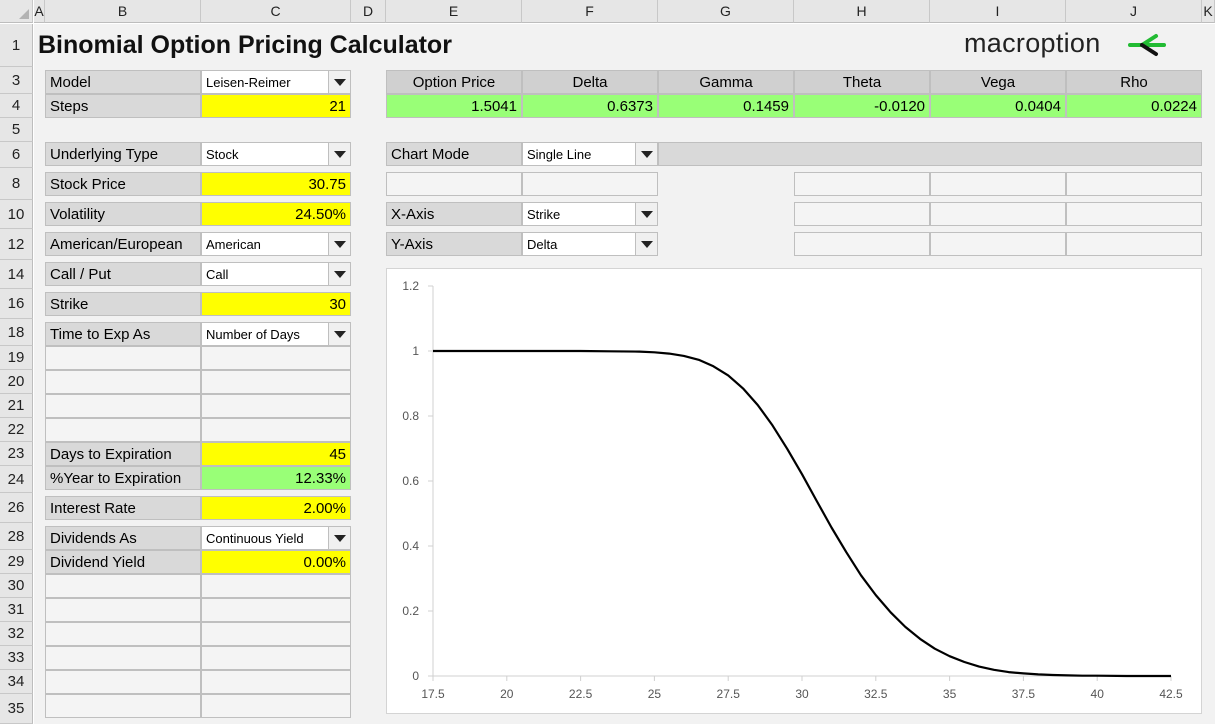  Describe the element at coordinates (16, 634) in the screenshot. I see `row-header-32: 32` at that location.